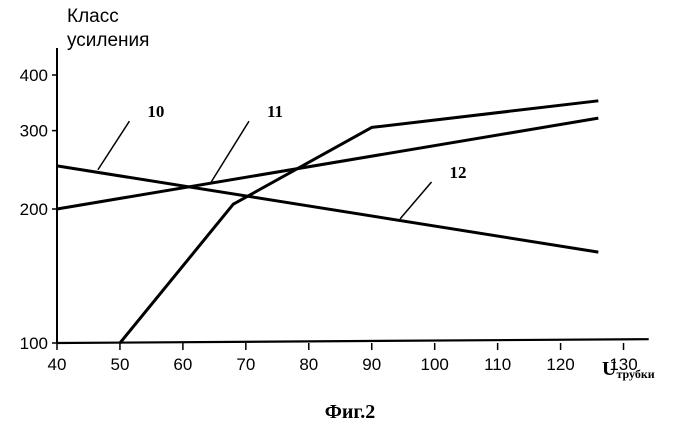 This screenshot has width=700, height=430. What do you see at coordinates (57, 364) in the screenshot?
I see `x-tick-label-40: 40` at bounding box center [57, 364].